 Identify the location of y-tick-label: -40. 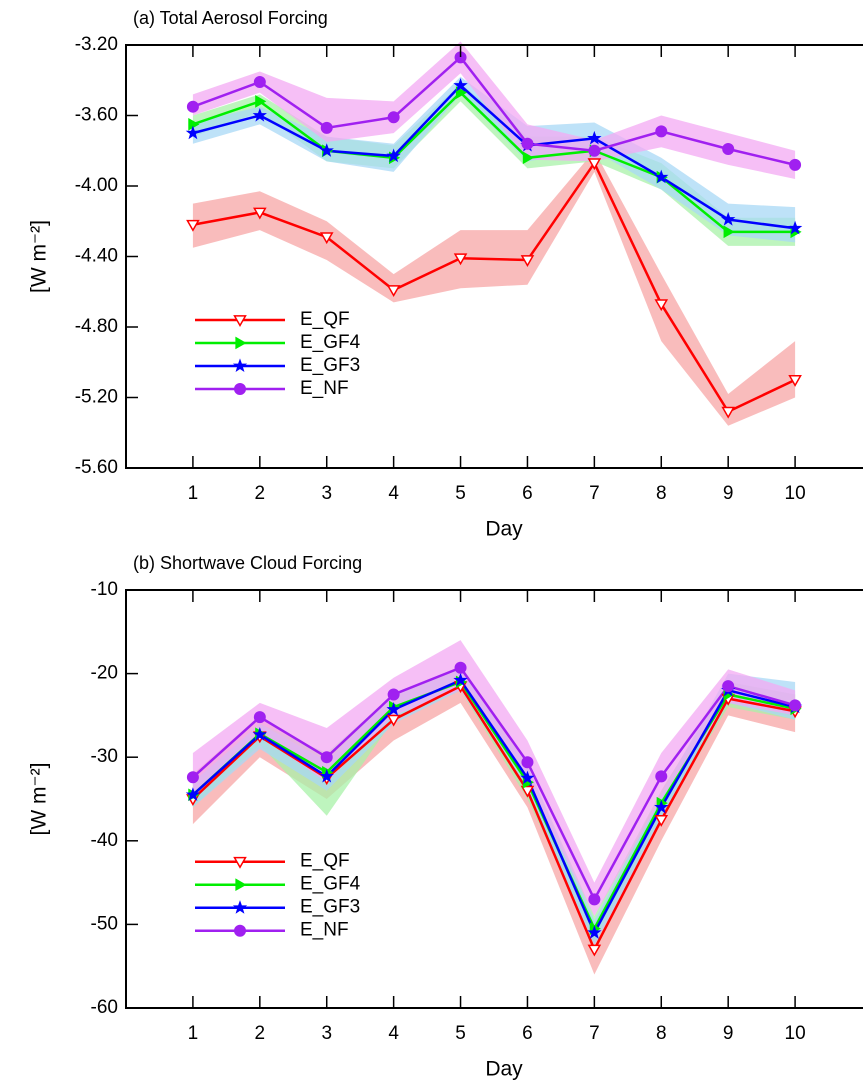
(104, 840).